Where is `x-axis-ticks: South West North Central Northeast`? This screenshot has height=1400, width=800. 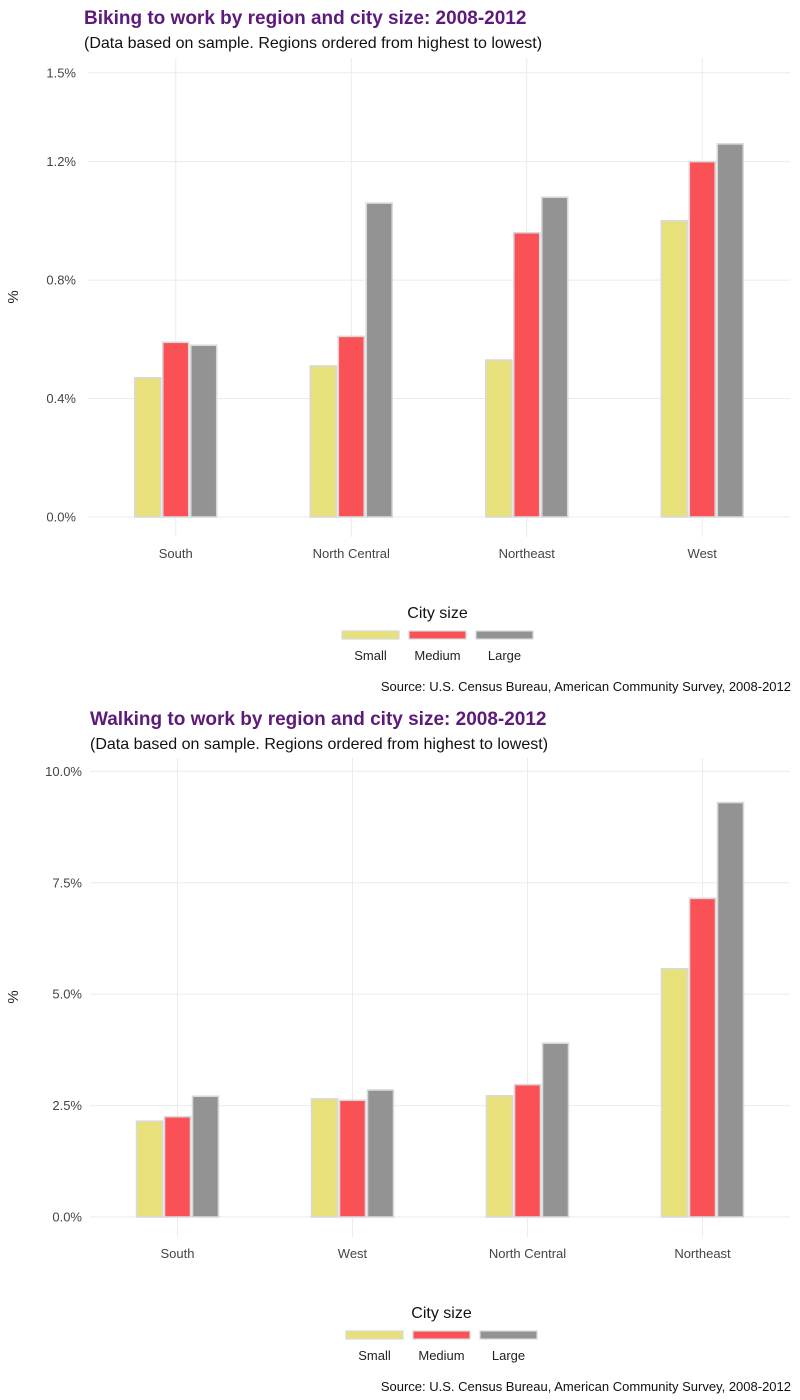 x-axis-ticks: South West North Central Northeast is located at coordinates (446, 1253).